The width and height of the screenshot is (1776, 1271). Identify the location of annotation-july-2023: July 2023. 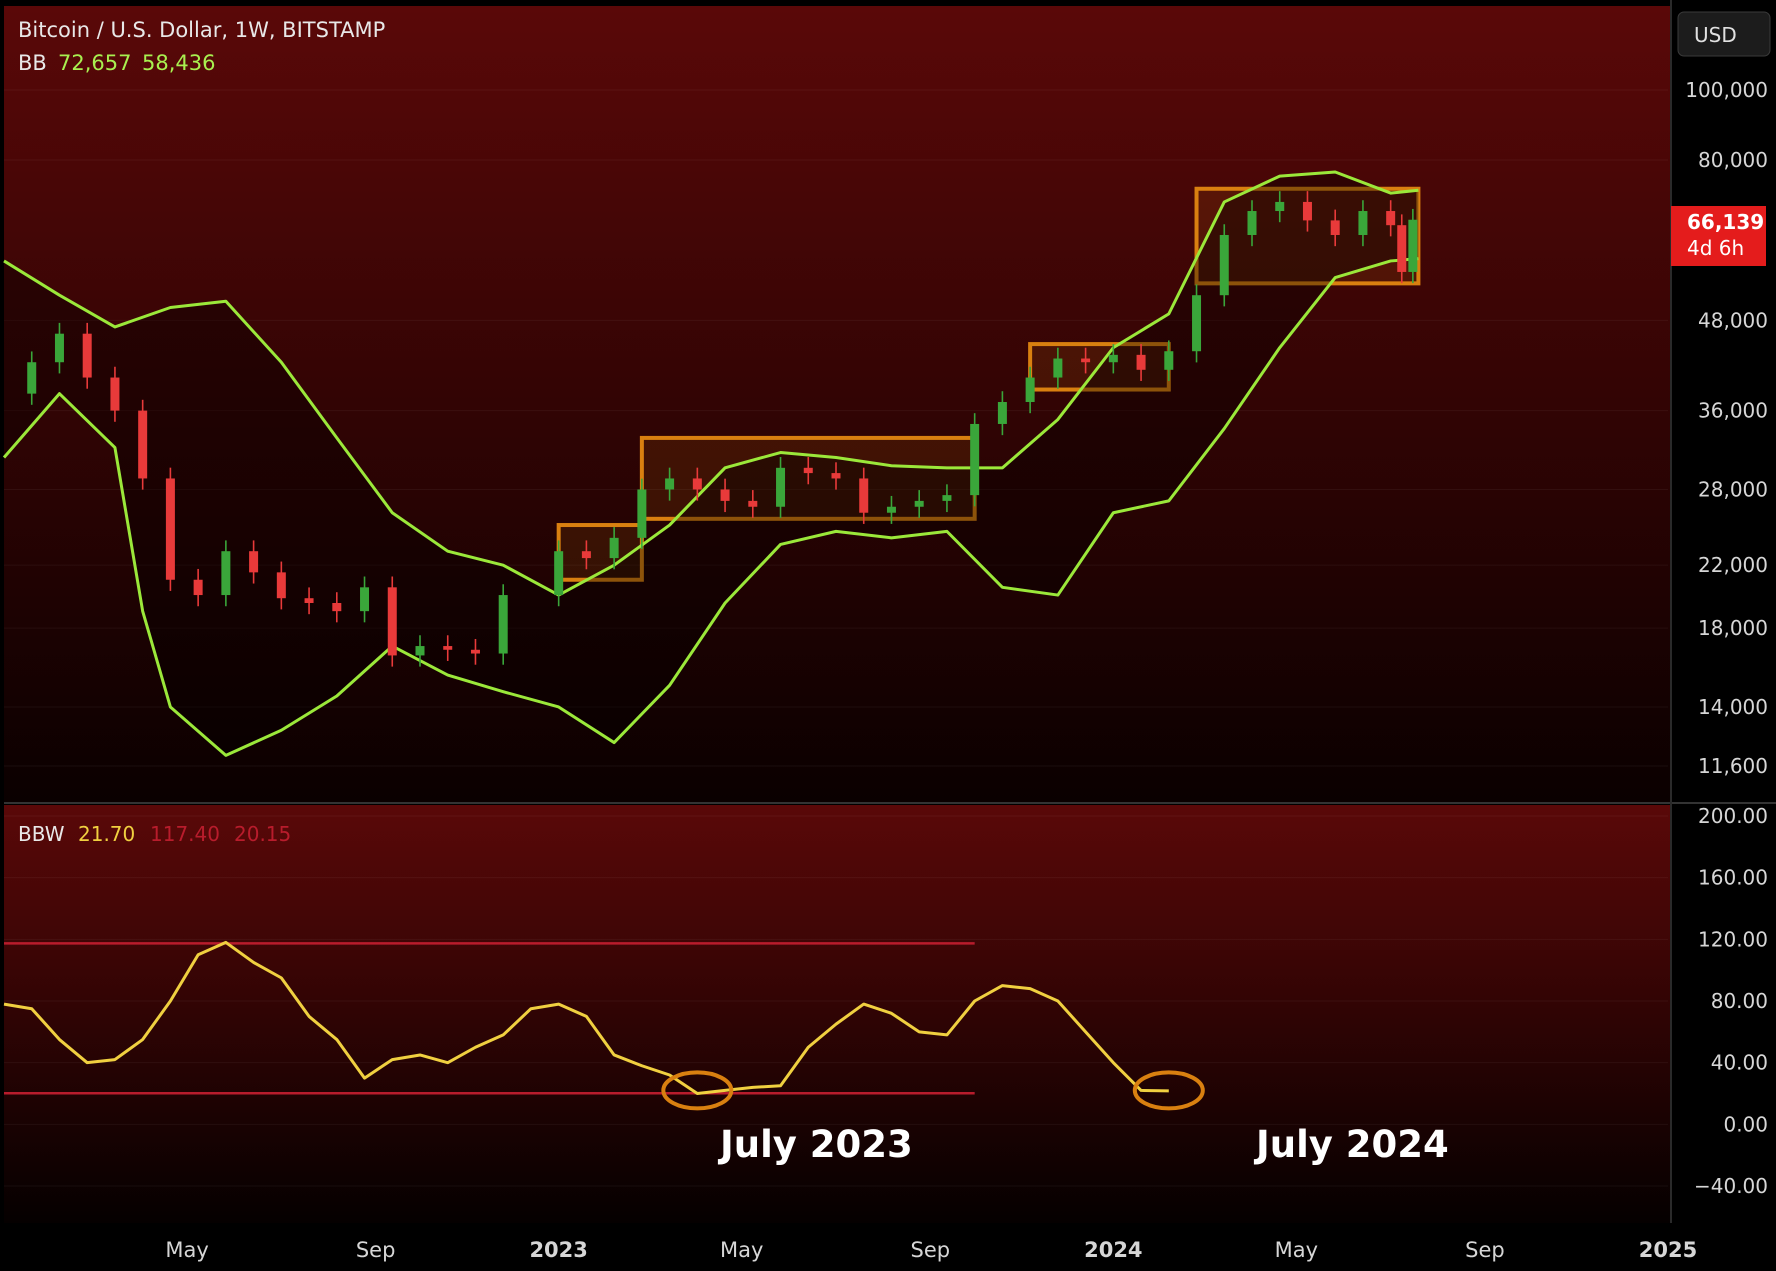
(815, 1144).